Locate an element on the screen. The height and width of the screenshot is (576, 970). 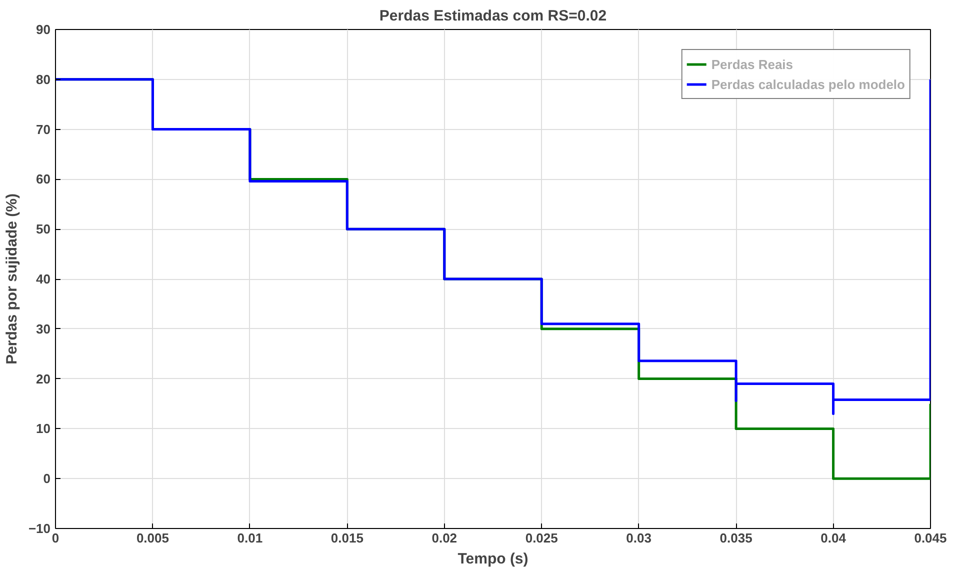
y-tick-label: 90 is located at coordinates (43, 29).